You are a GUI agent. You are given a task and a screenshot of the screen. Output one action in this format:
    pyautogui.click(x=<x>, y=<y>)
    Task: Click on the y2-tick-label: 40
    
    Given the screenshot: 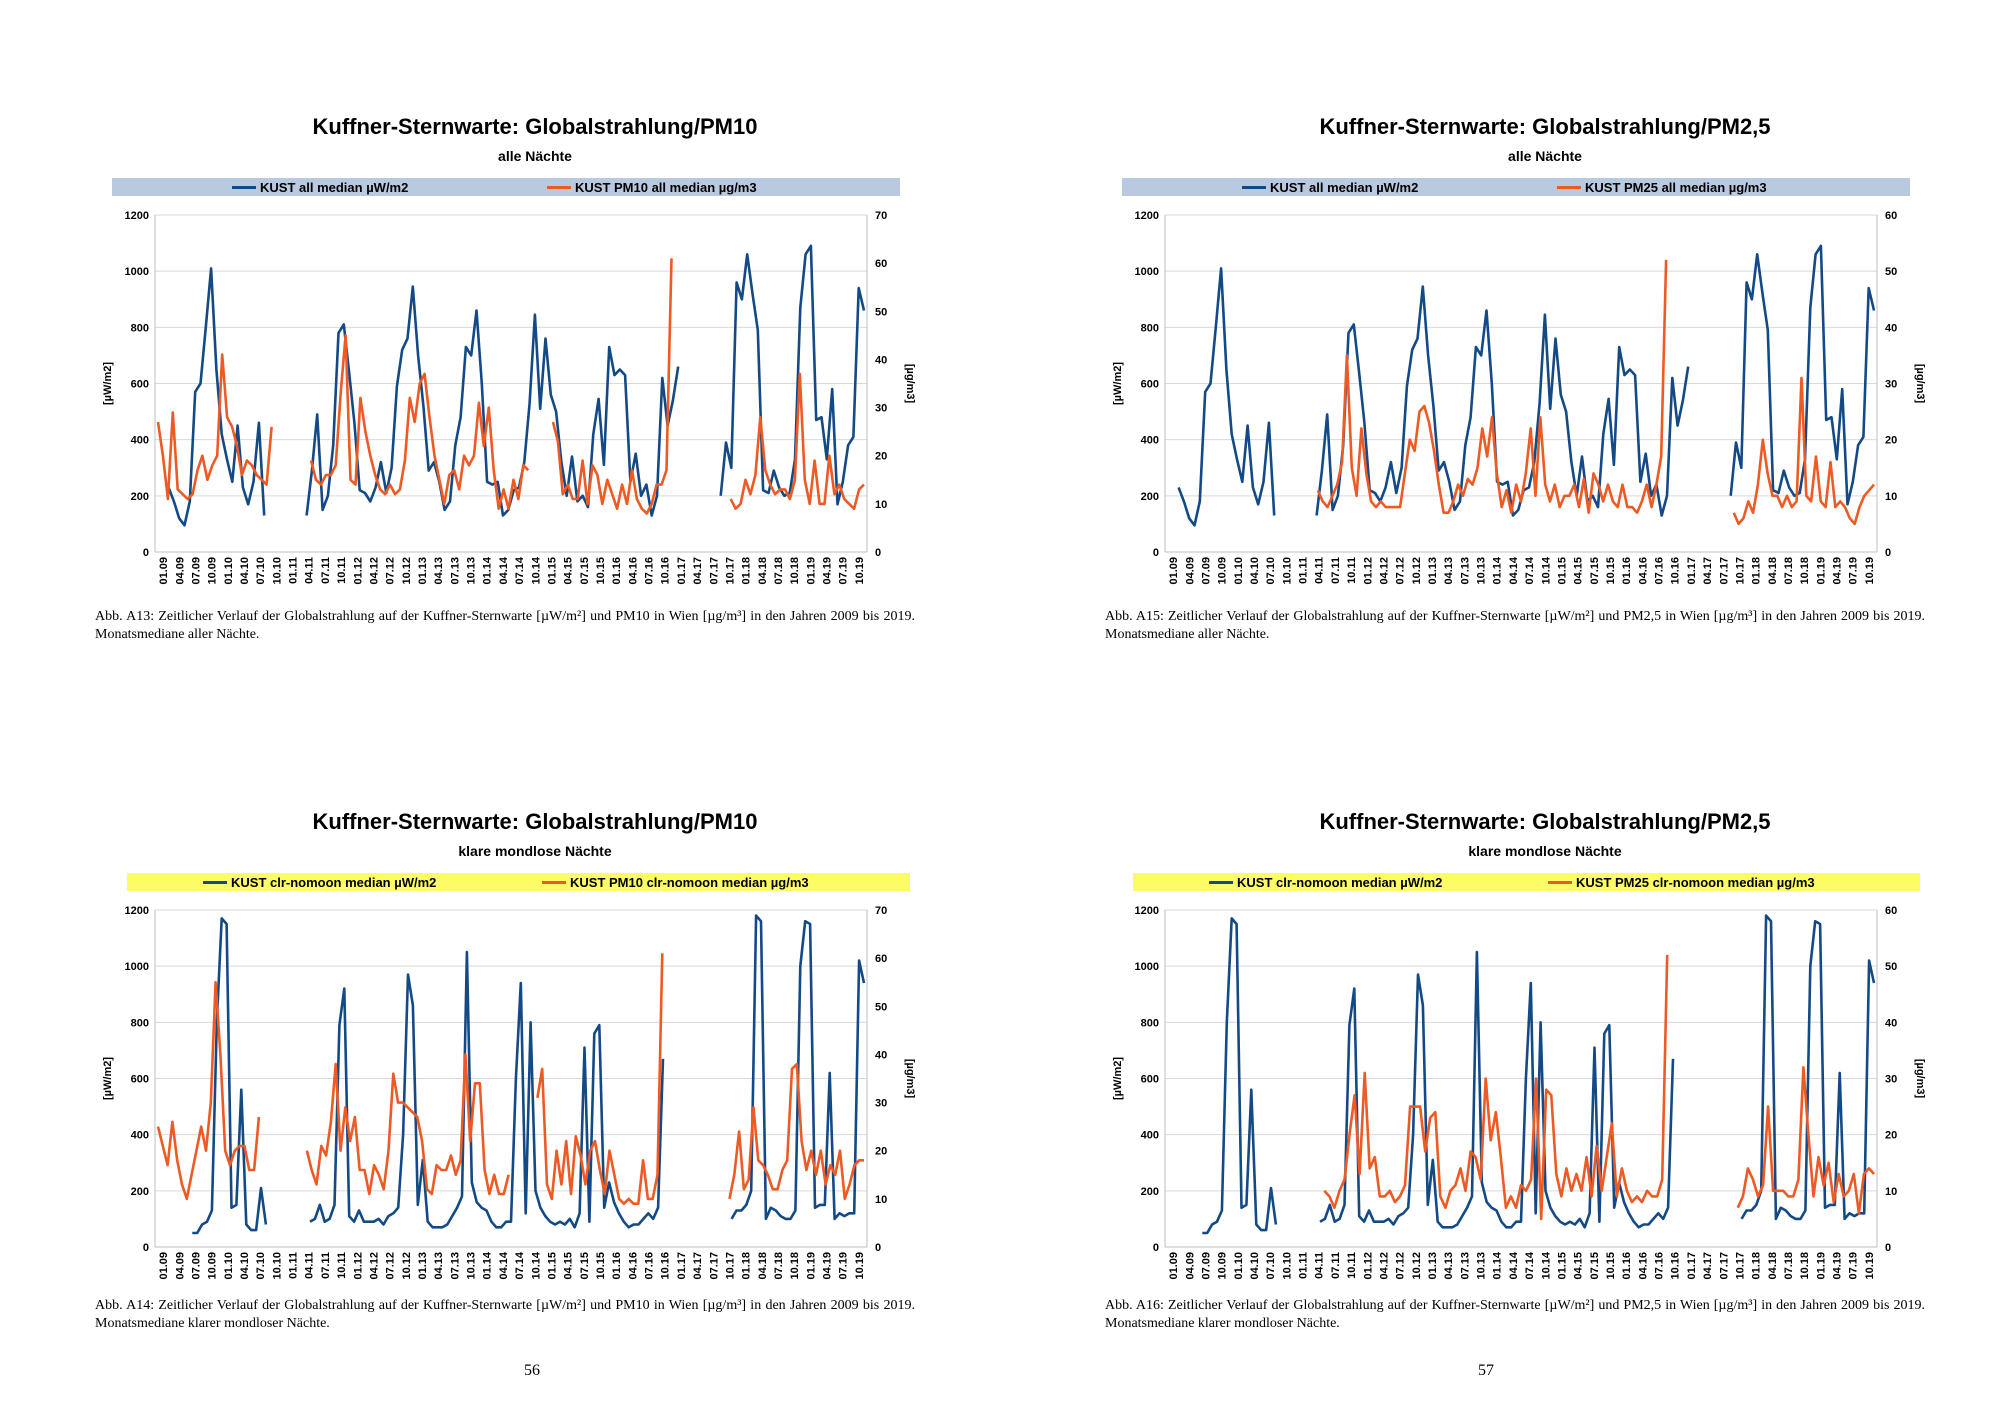 What is the action you would take?
    pyautogui.click(x=1891, y=1023)
    